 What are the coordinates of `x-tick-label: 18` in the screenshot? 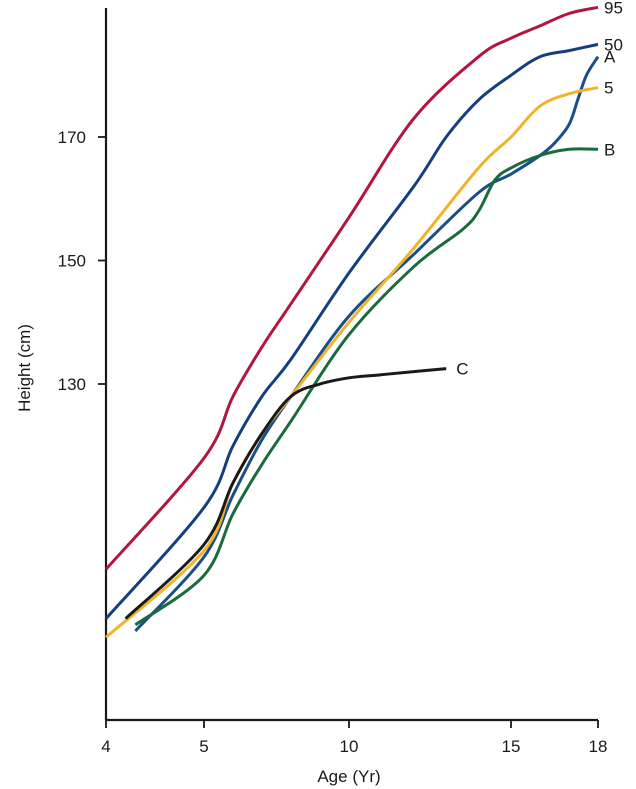 It's located at (598, 746).